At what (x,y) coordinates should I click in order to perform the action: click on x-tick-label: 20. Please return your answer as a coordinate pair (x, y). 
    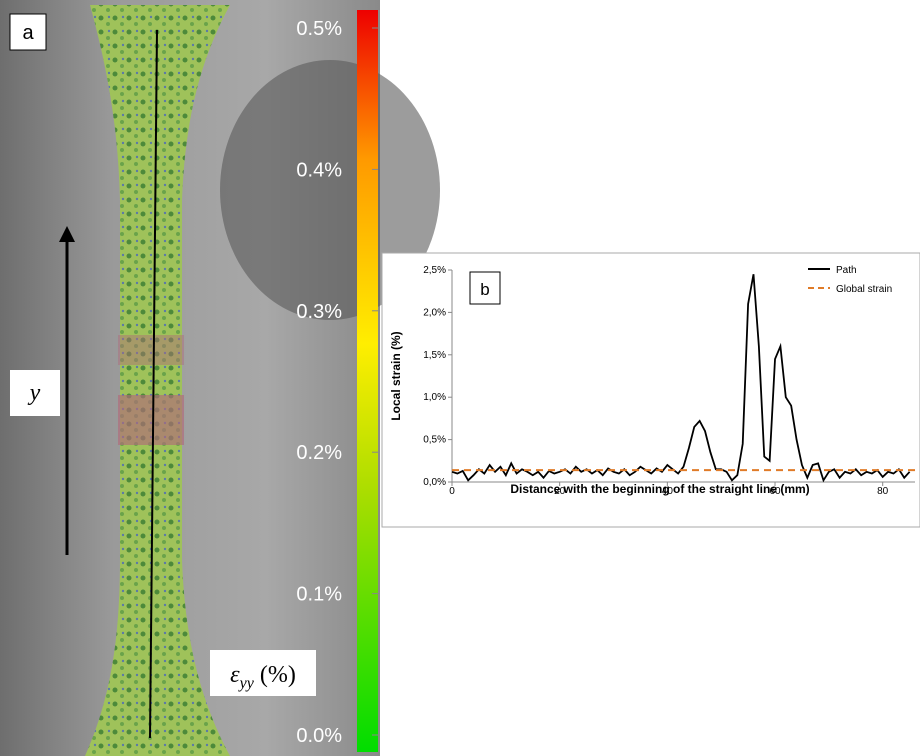
    Looking at the image, I should click on (560, 491).